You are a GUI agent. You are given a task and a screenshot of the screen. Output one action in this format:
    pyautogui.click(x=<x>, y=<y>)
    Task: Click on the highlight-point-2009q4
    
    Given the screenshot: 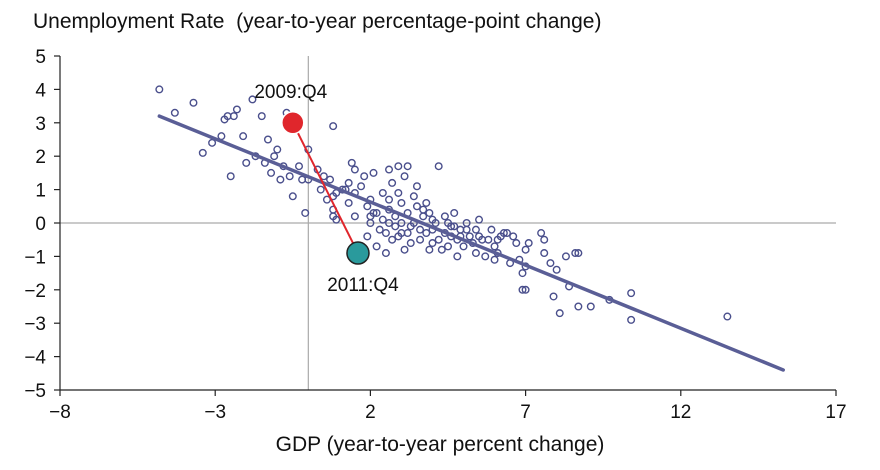 What is the action you would take?
    pyautogui.click(x=293, y=123)
    